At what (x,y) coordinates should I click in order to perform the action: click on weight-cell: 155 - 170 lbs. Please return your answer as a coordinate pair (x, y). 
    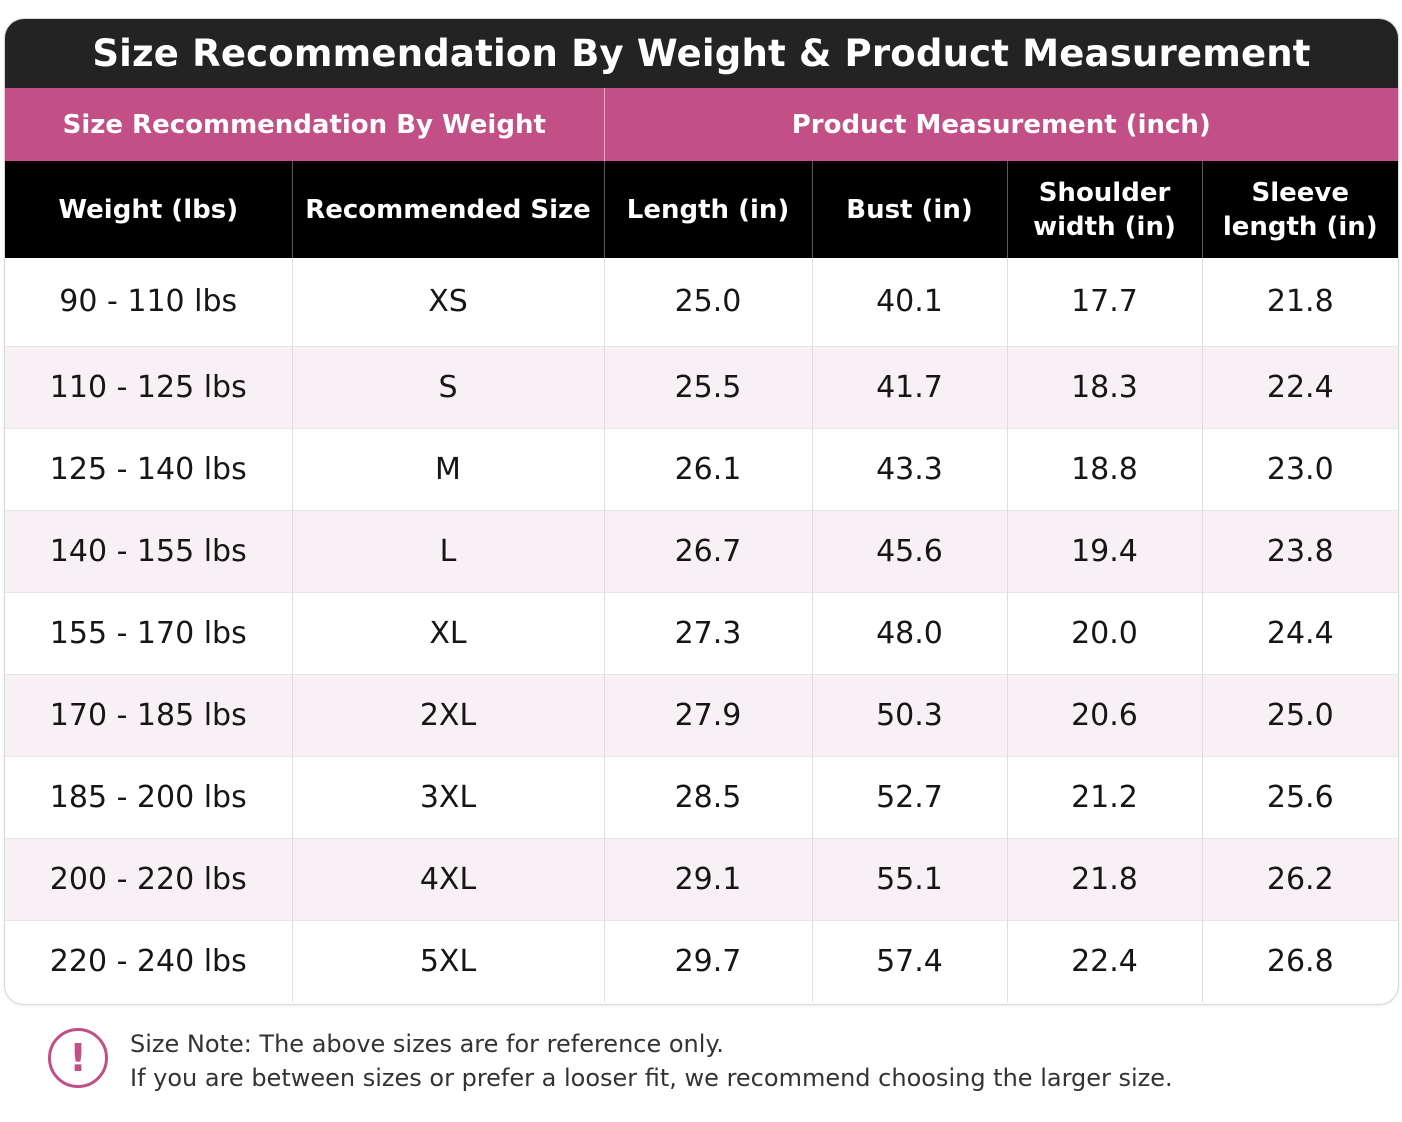
    Looking at the image, I should click on (149, 632).